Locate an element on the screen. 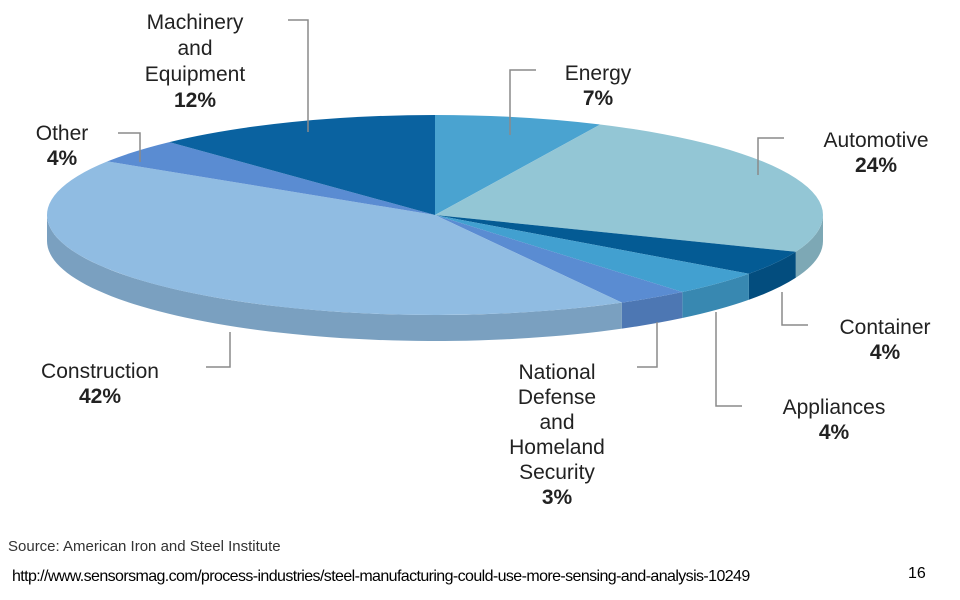 The height and width of the screenshot is (600, 960). label-national-defense-and-homeland-security: National Defense and Homeland Security 3% is located at coordinates (557, 435).